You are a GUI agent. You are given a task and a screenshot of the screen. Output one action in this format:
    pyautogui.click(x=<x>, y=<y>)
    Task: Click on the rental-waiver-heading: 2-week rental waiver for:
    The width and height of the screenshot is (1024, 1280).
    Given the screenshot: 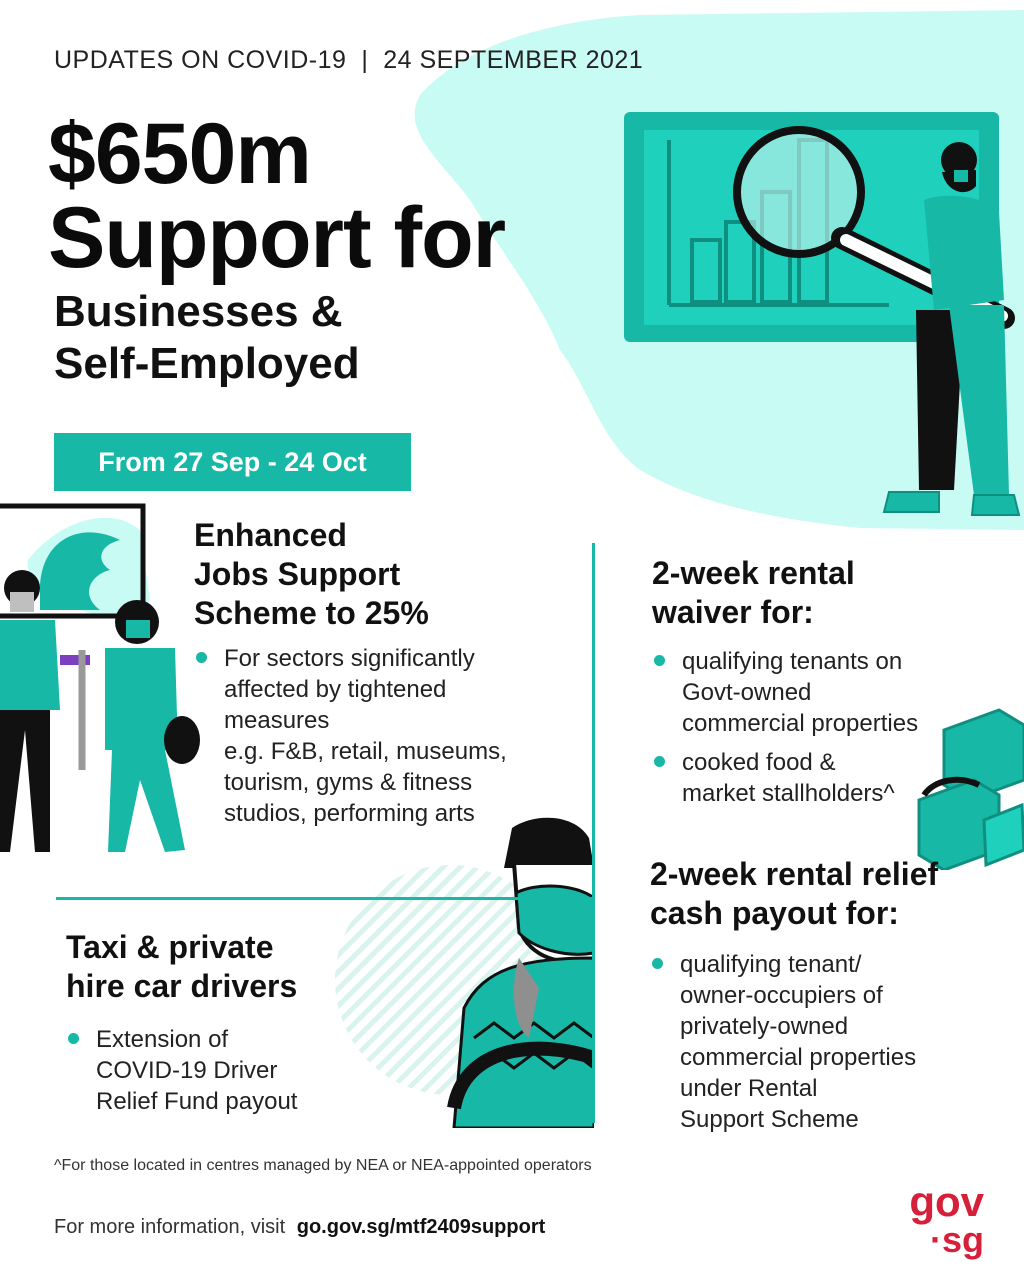 What is the action you would take?
    pyautogui.click(x=753, y=592)
    